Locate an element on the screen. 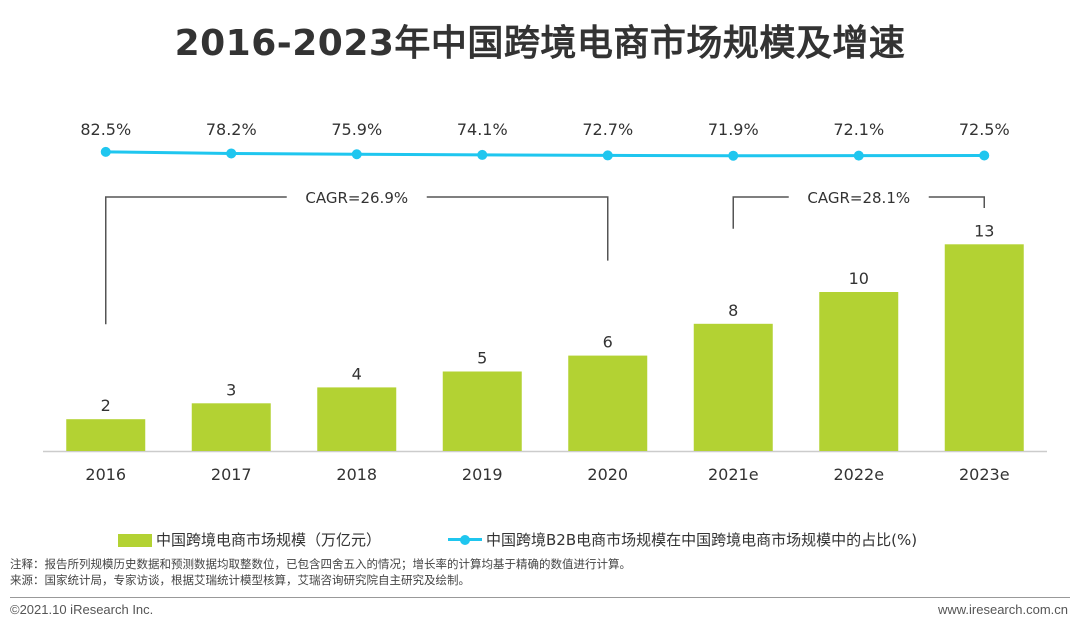 Image resolution: width=1080 pixels, height=632 pixels. share-point-2023e is located at coordinates (984, 155).